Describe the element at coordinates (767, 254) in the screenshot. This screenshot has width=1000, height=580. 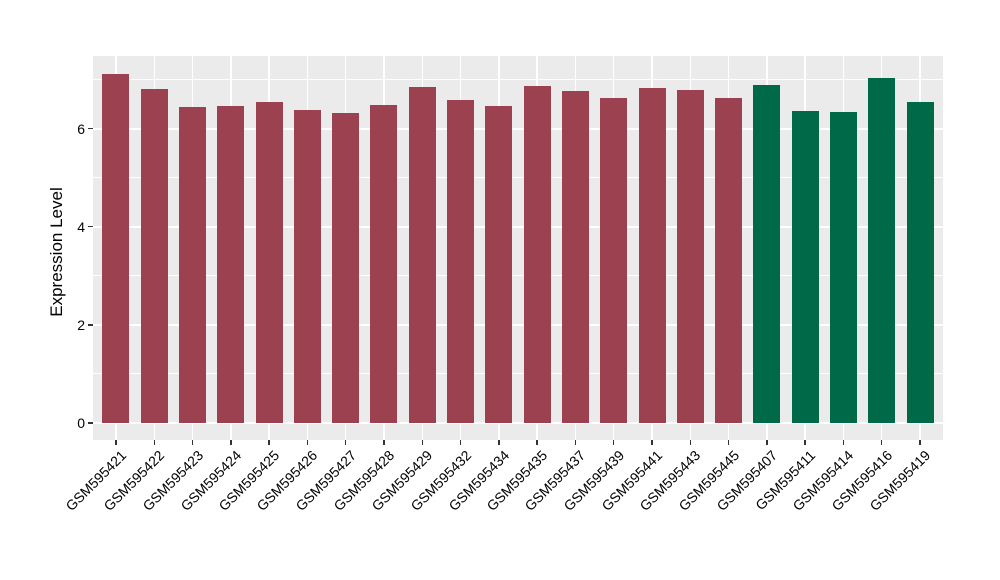
I see `bar-GSM595407` at that location.